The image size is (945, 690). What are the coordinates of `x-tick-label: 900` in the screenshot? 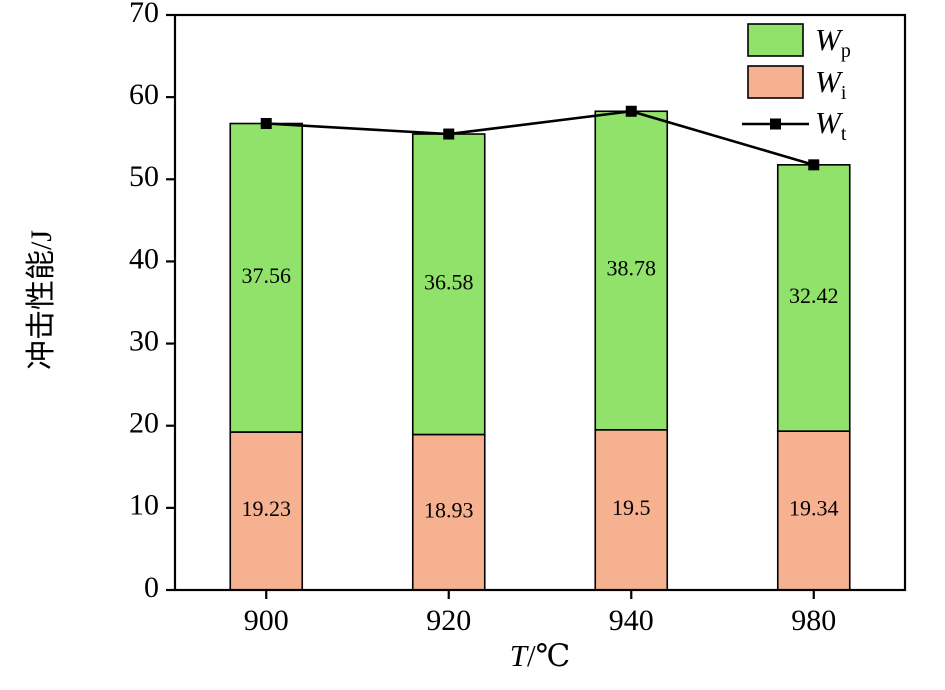 It's located at (266, 620).